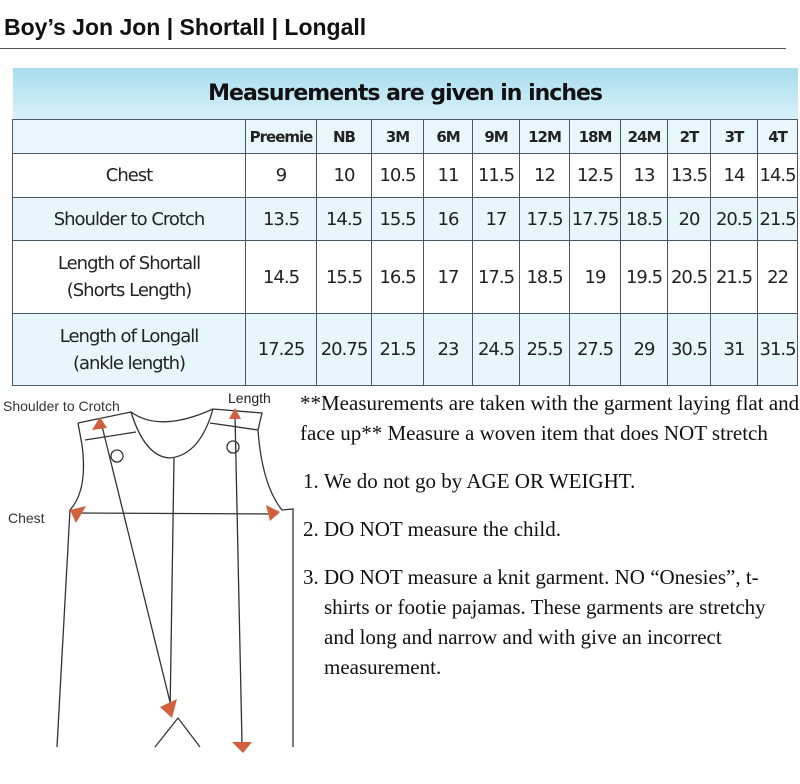 Image resolution: width=800 pixels, height=784 pixels. What do you see at coordinates (238, 579) in the screenshot?
I see `length-line` at bounding box center [238, 579].